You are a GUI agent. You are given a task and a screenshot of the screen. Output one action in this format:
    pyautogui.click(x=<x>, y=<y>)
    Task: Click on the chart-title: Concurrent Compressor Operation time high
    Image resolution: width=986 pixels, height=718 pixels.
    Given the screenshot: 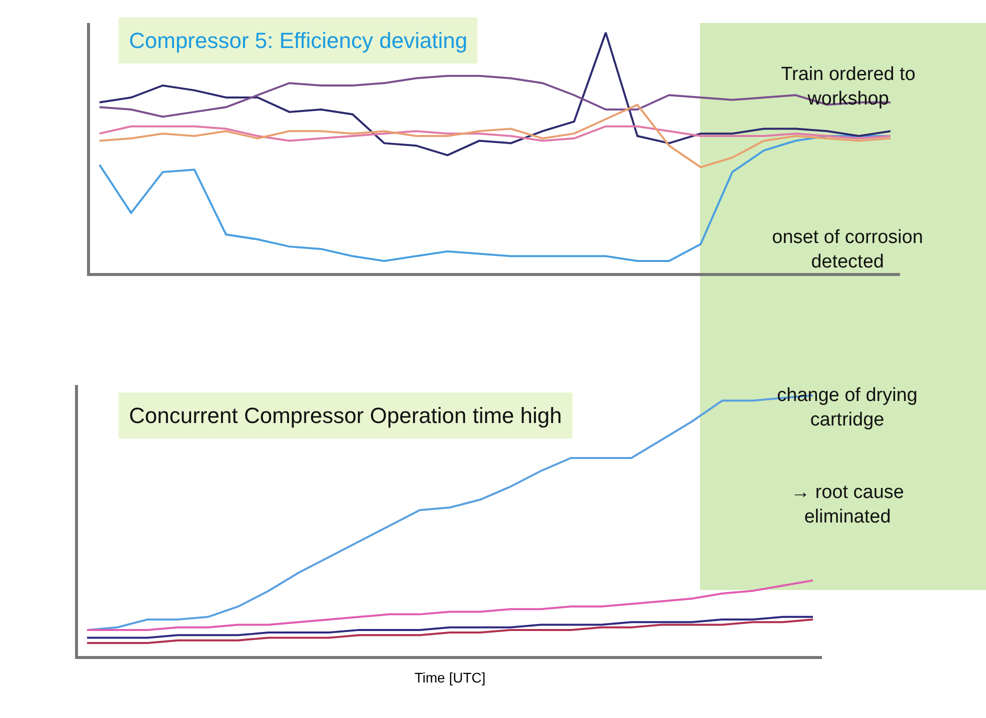 What is the action you would take?
    pyautogui.click(x=345, y=415)
    